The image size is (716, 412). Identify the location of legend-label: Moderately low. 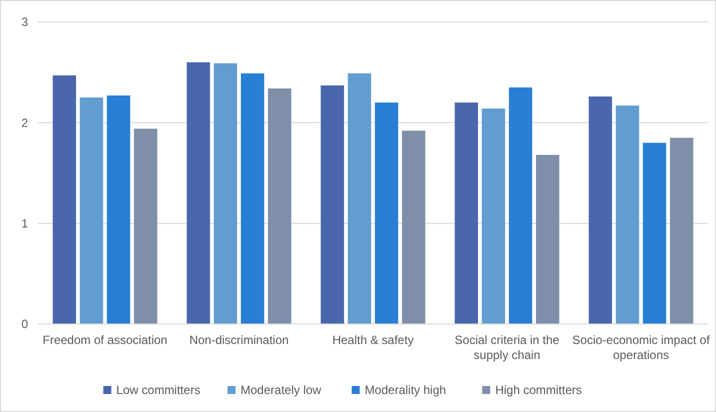
(281, 390).